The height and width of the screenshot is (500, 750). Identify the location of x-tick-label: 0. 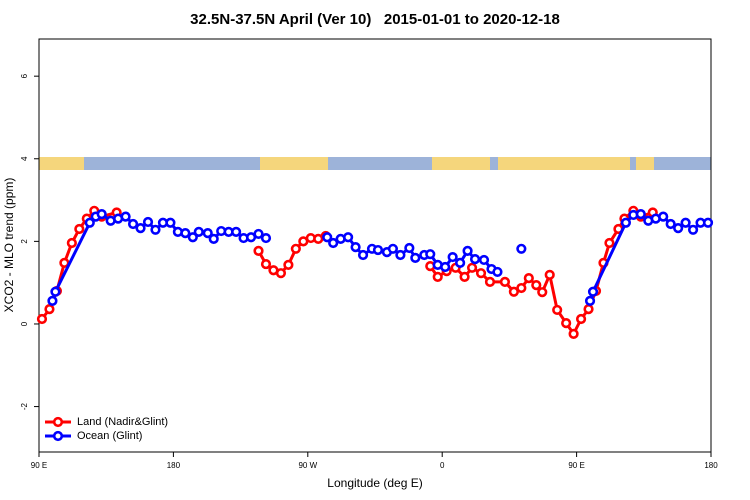
(442, 465).